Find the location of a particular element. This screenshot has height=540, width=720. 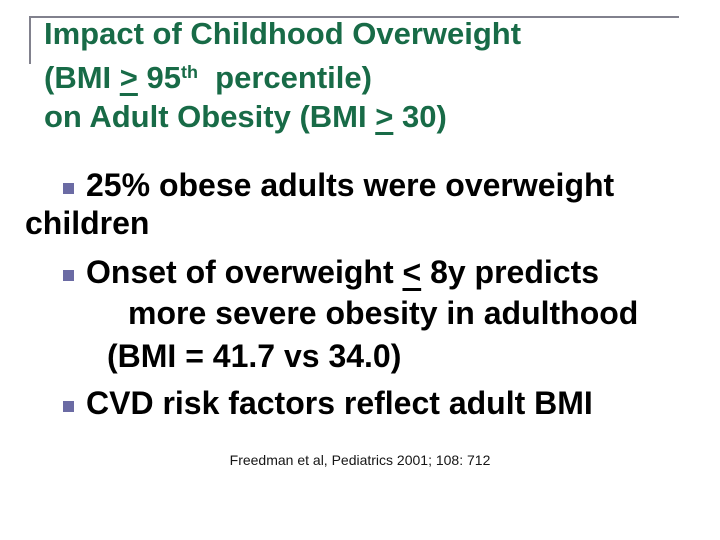

title-line-2-suffix: percentile) is located at coordinates (284, 77).